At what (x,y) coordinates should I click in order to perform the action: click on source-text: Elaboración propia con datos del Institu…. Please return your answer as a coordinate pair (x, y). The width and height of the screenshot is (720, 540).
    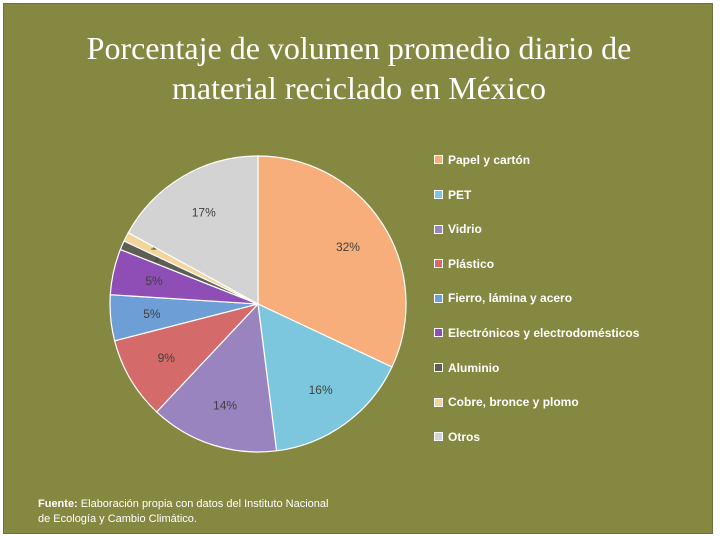
    Looking at the image, I should click on (183, 511).